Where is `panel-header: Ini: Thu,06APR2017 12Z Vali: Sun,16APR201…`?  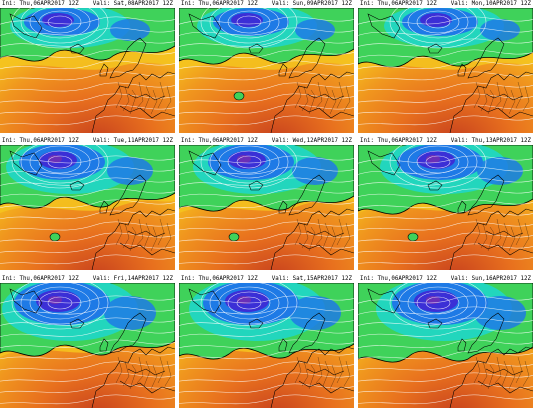
panel-header: Ini: Thu,06APR2017 12Z Vali: Sun,16APR201… is located at coordinates (445, 279).